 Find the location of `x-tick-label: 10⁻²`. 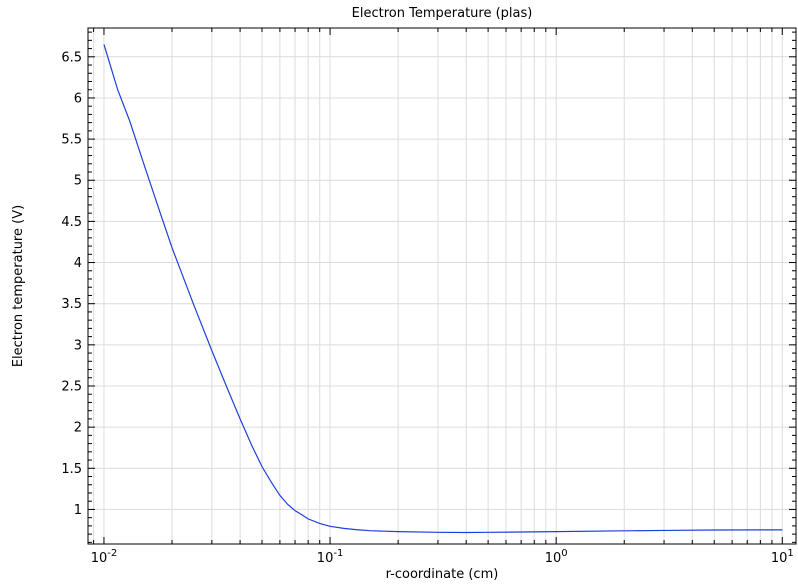

x-tick-label: 10⁻² is located at coordinates (104, 557).